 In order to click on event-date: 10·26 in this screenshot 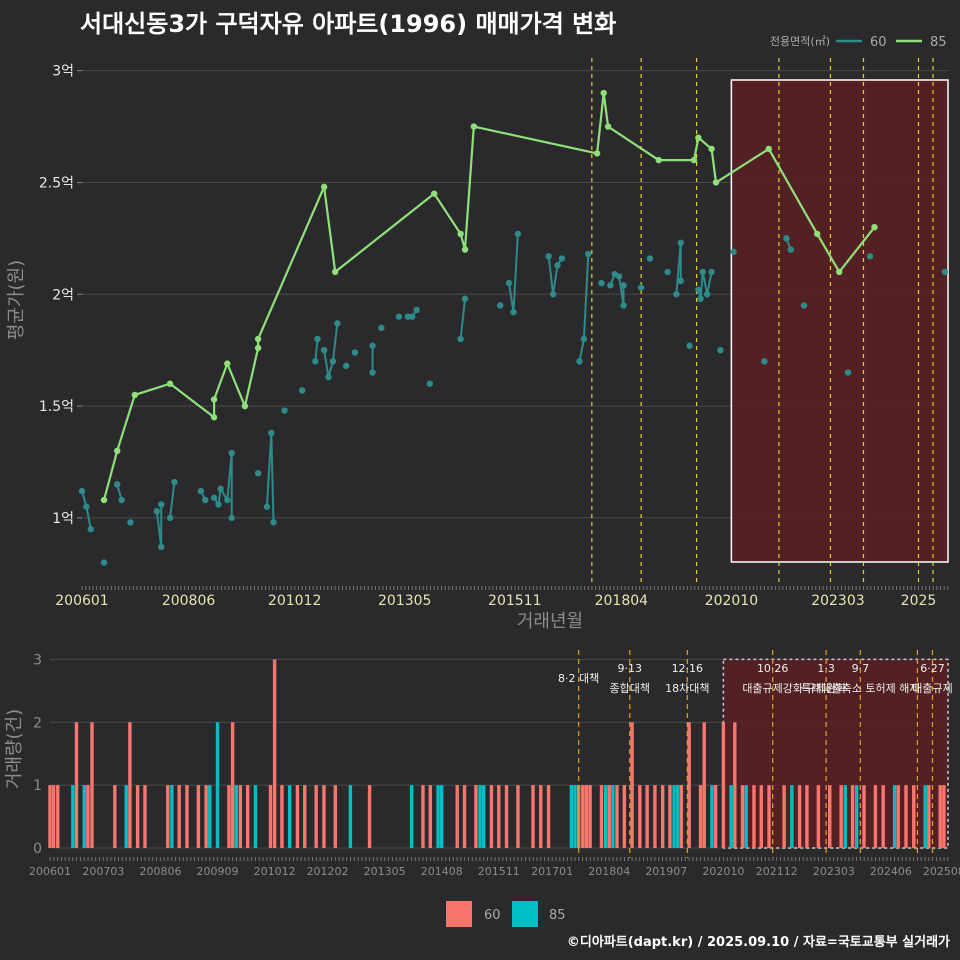, I will do `click(773, 668)`.